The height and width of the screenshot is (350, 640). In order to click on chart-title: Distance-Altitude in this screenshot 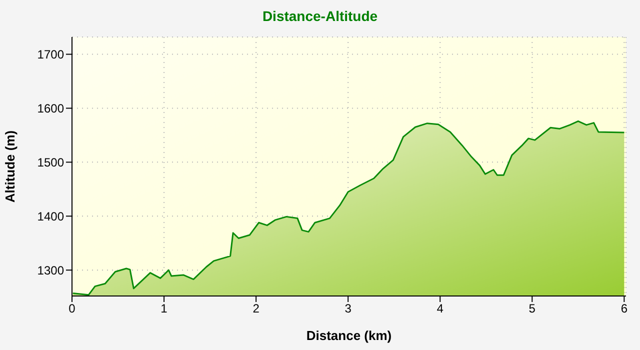, I will do `click(320, 16)`.